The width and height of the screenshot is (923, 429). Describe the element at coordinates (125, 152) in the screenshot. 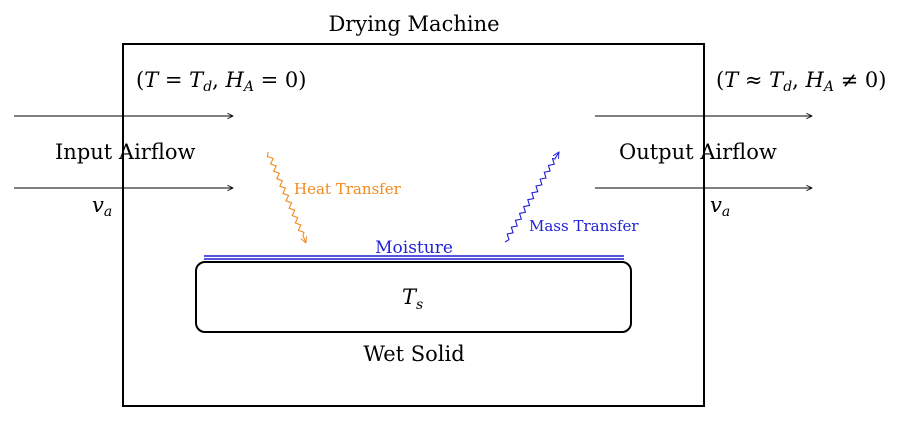

I see `input-airflow-label: Input Airflow` at that location.